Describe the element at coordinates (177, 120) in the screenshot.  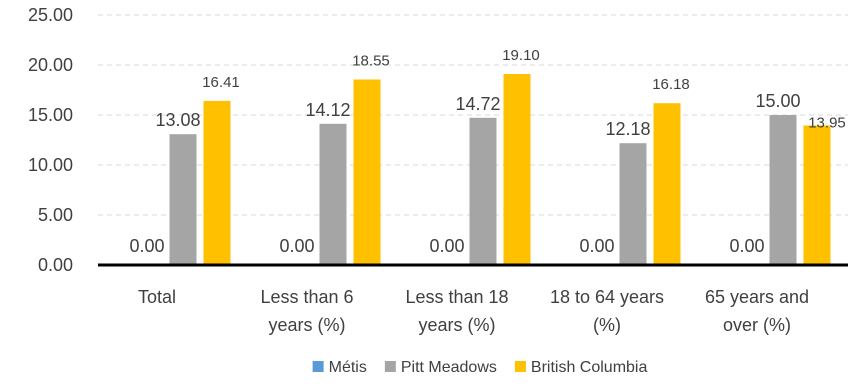
I see `data-label: 13.08` at that location.